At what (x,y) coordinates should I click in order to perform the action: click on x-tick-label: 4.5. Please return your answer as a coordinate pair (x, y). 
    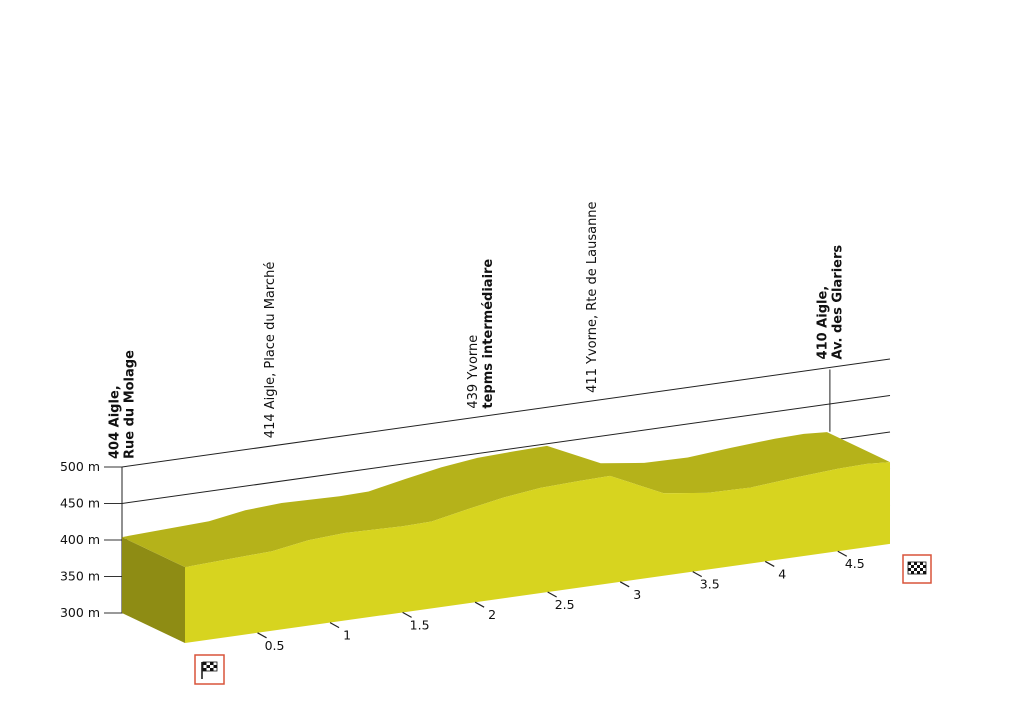
    Looking at the image, I should click on (855, 563).